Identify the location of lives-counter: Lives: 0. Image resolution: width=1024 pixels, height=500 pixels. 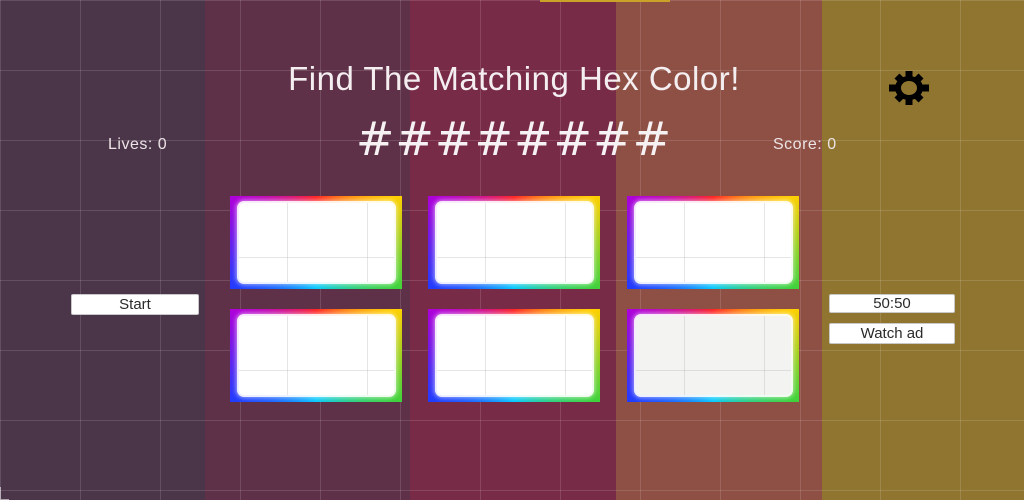
(138, 144).